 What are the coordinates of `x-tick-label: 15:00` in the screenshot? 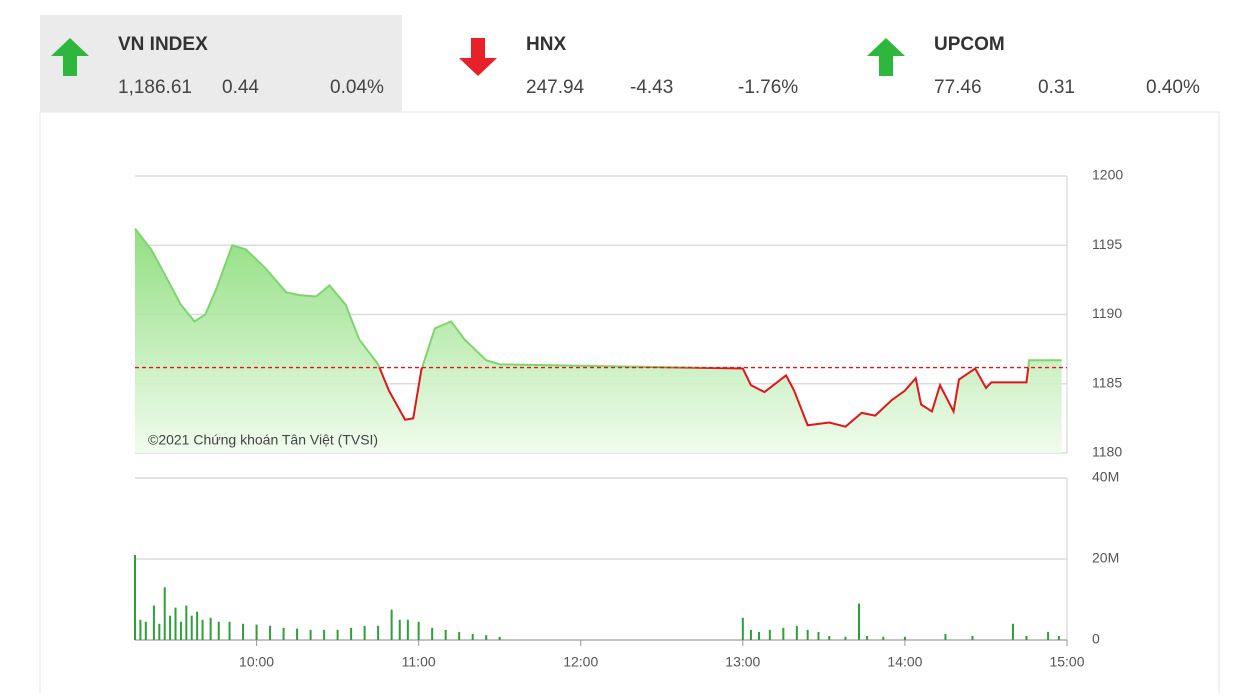 It's located at (1066, 662).